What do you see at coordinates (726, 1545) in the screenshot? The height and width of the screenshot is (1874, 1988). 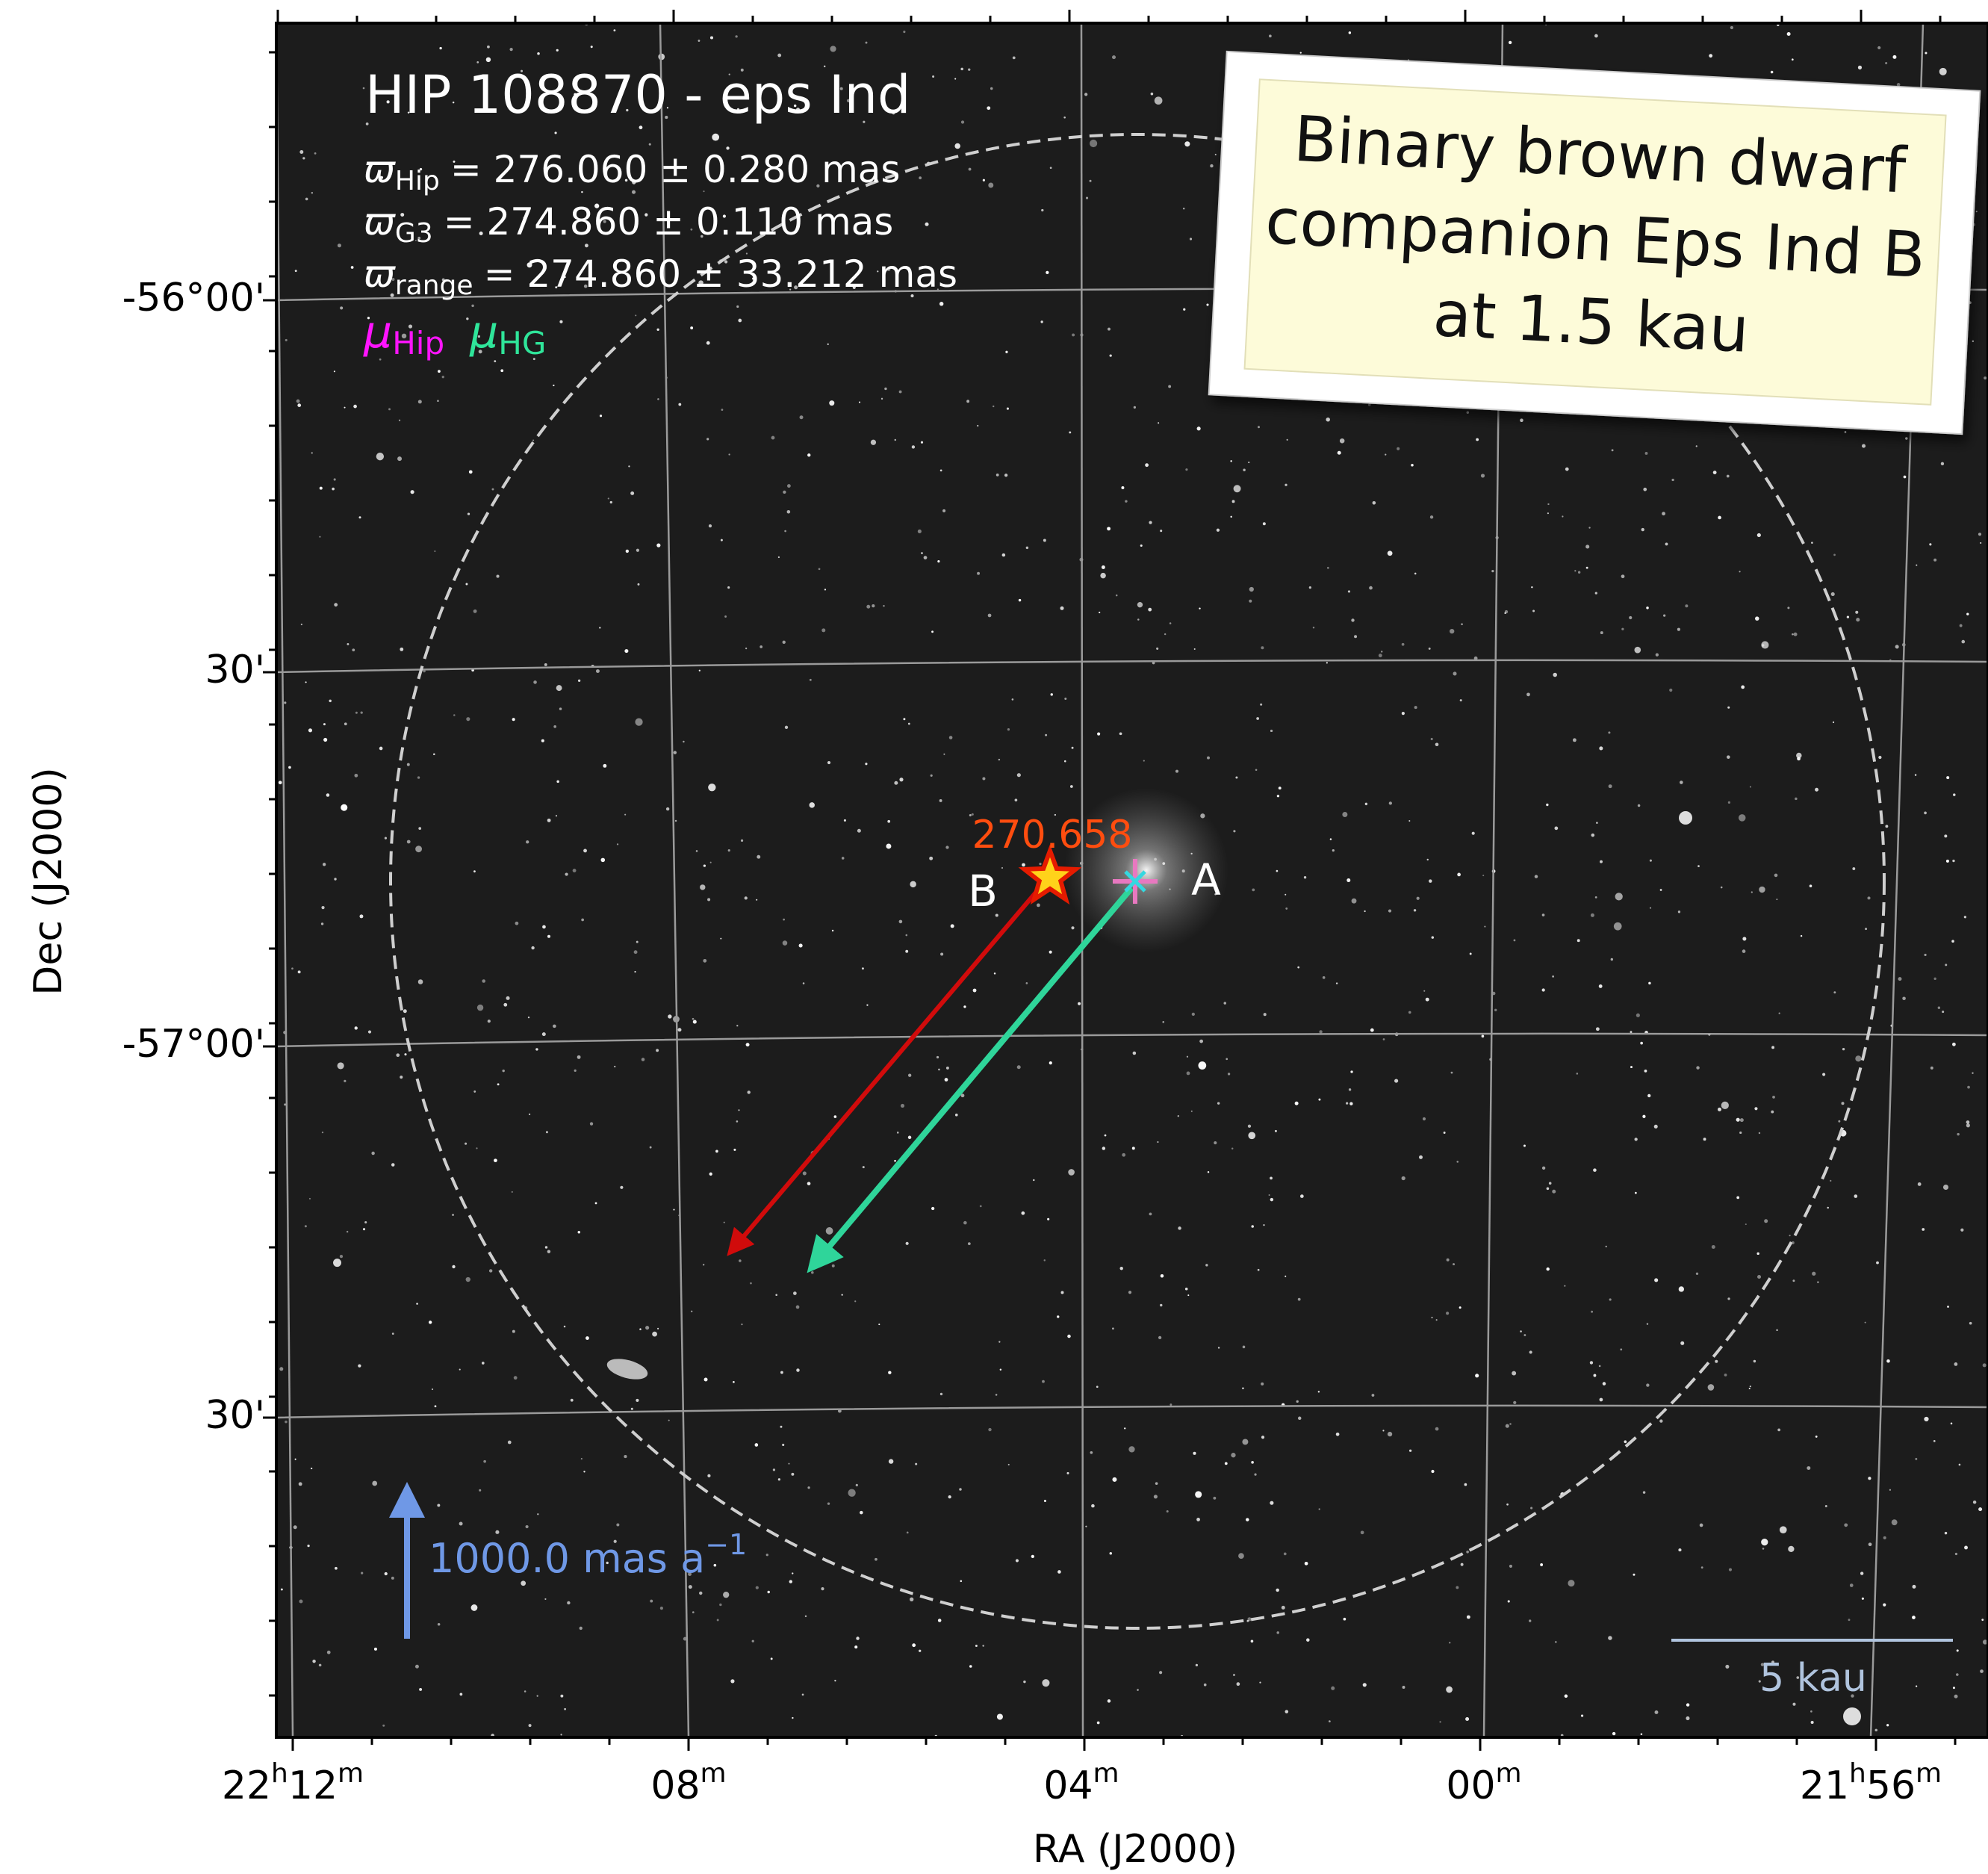 I see `reference-exponent: −1` at bounding box center [726, 1545].